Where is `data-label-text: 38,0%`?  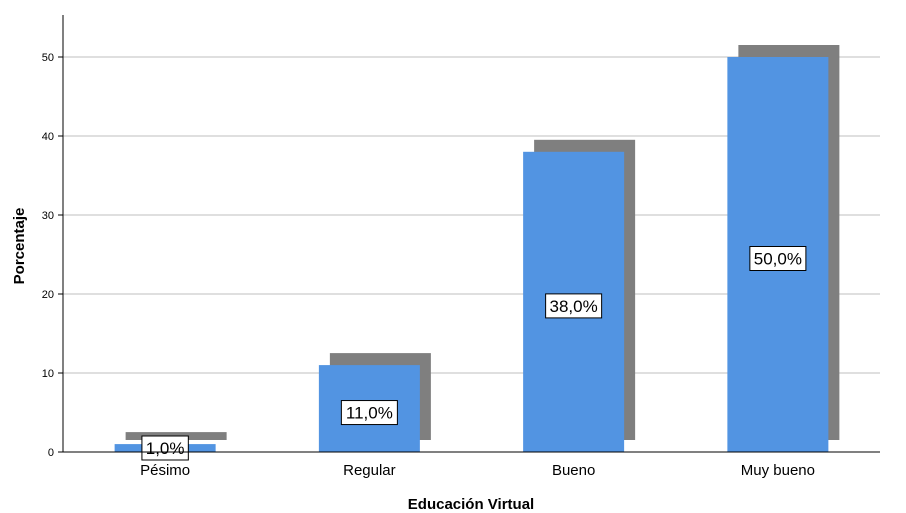
data-label-text: 38,0% is located at coordinates (574, 306).